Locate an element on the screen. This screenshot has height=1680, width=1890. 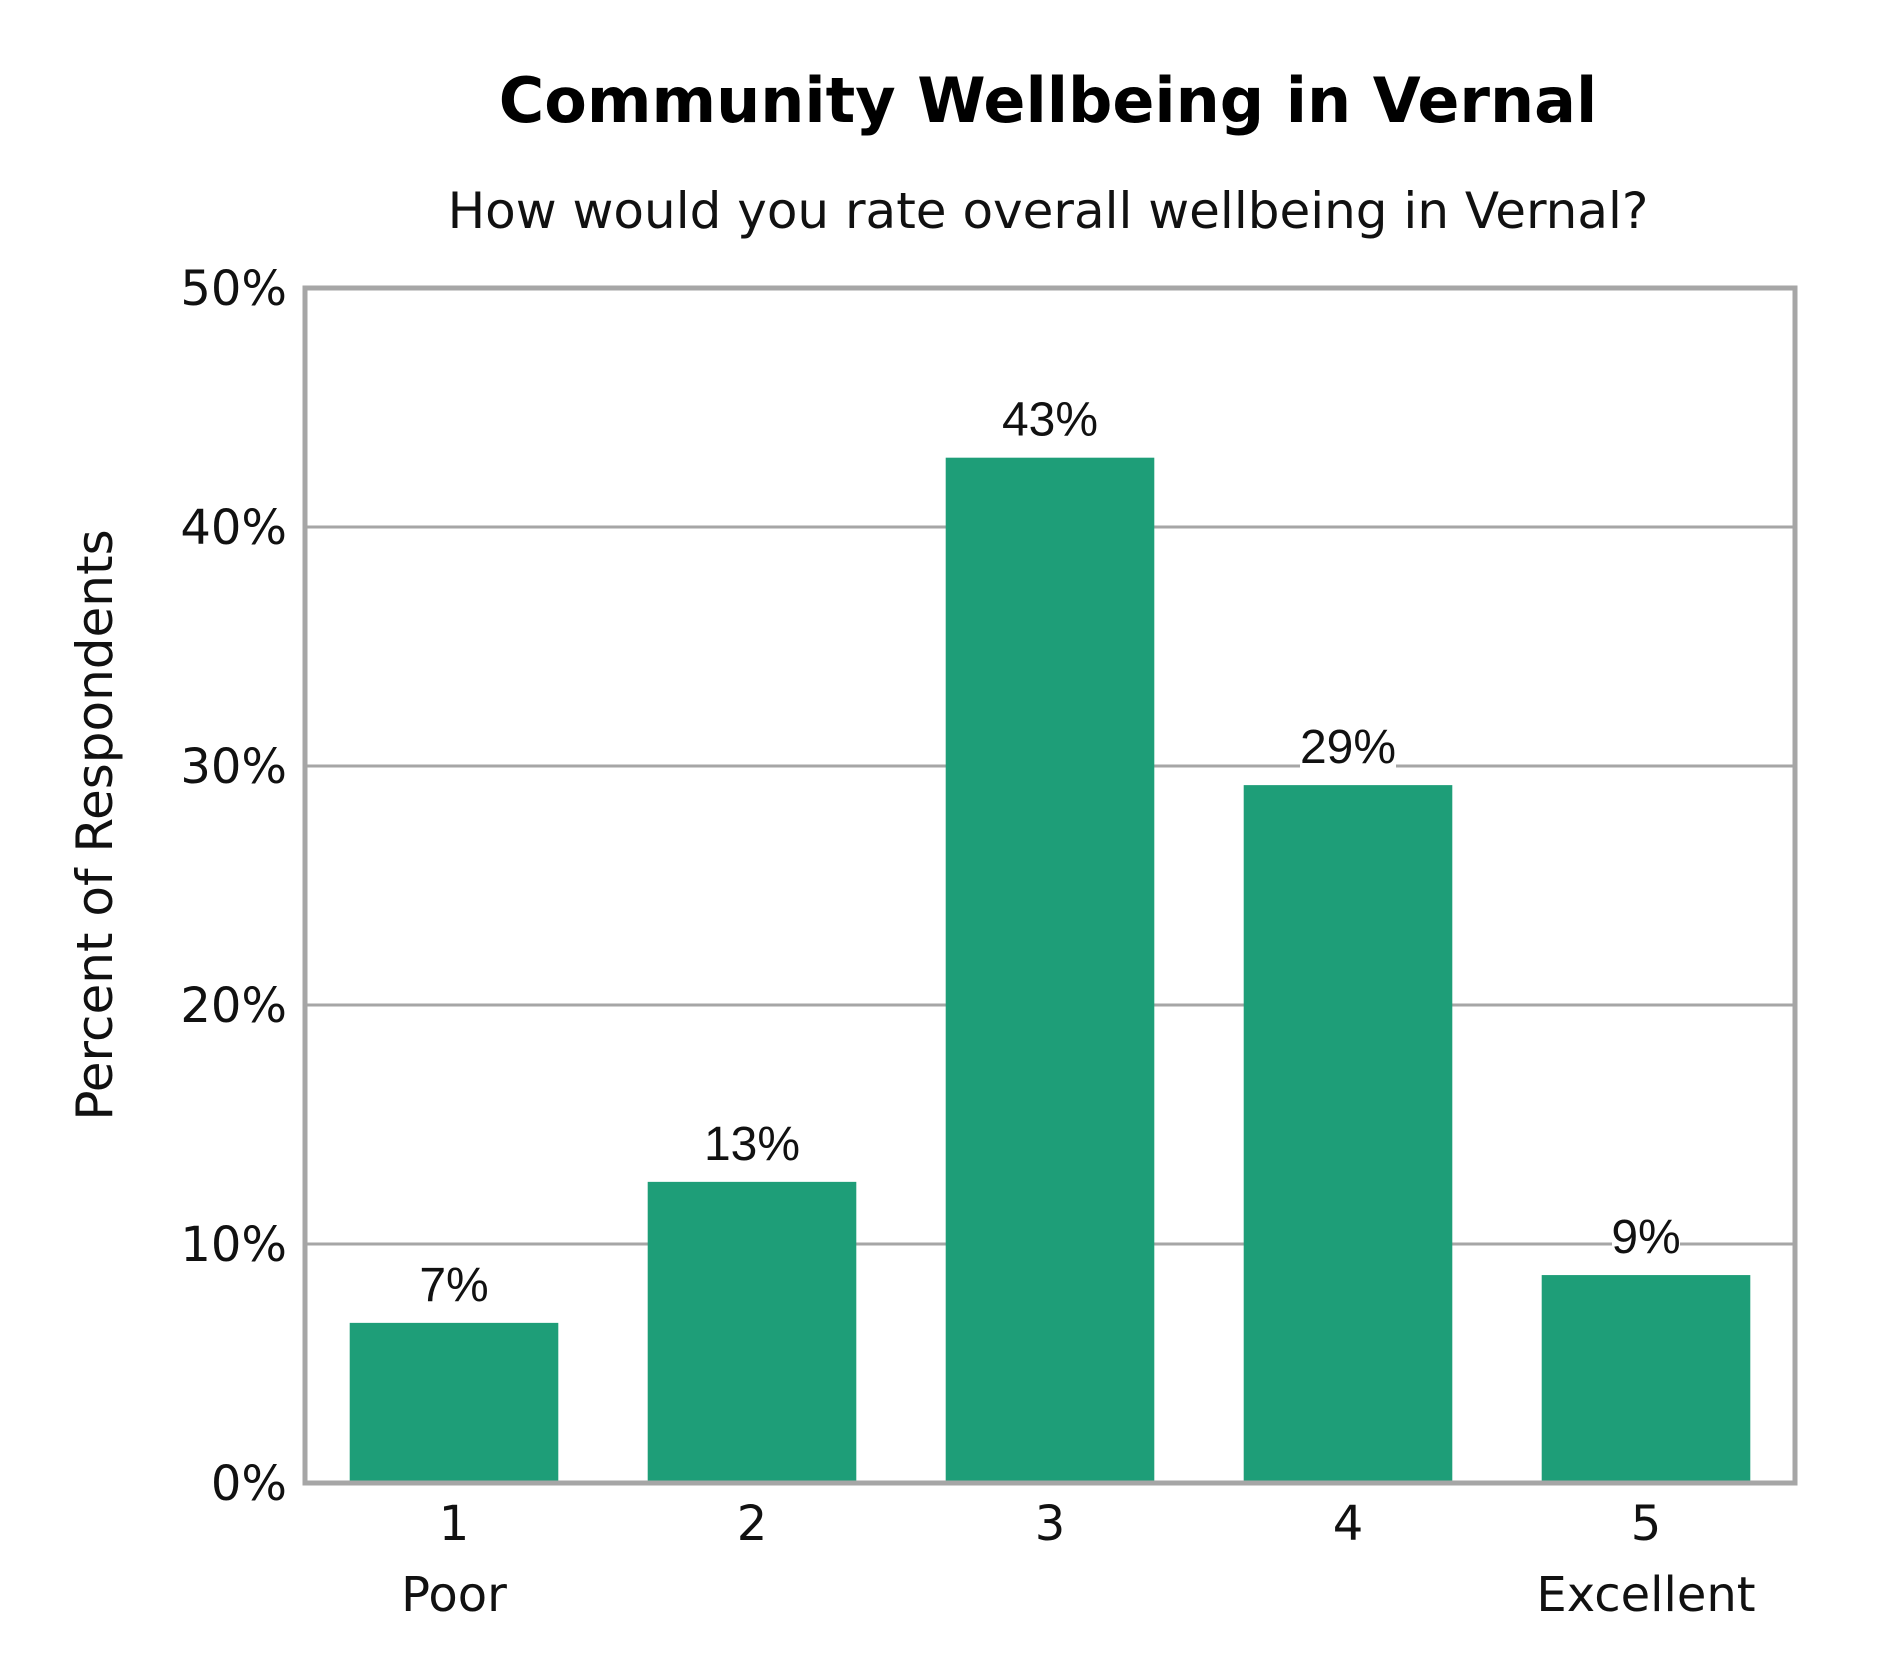
x-tick-label: 3 is located at coordinates (1050, 1524).